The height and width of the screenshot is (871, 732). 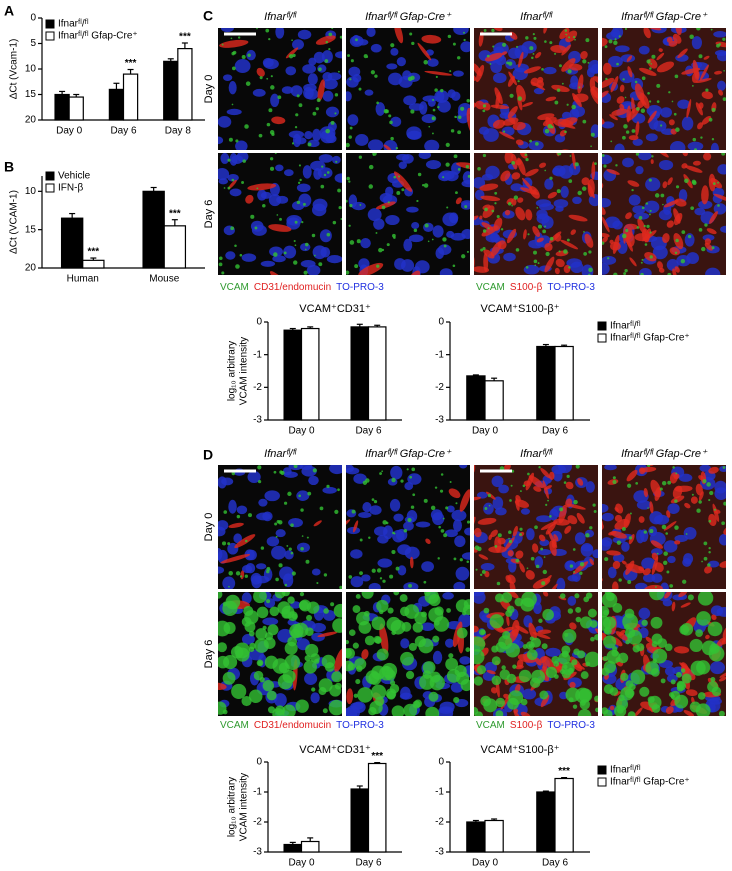 What do you see at coordinates (441, 762) in the screenshot?
I see `y-tick-label: 0` at bounding box center [441, 762].